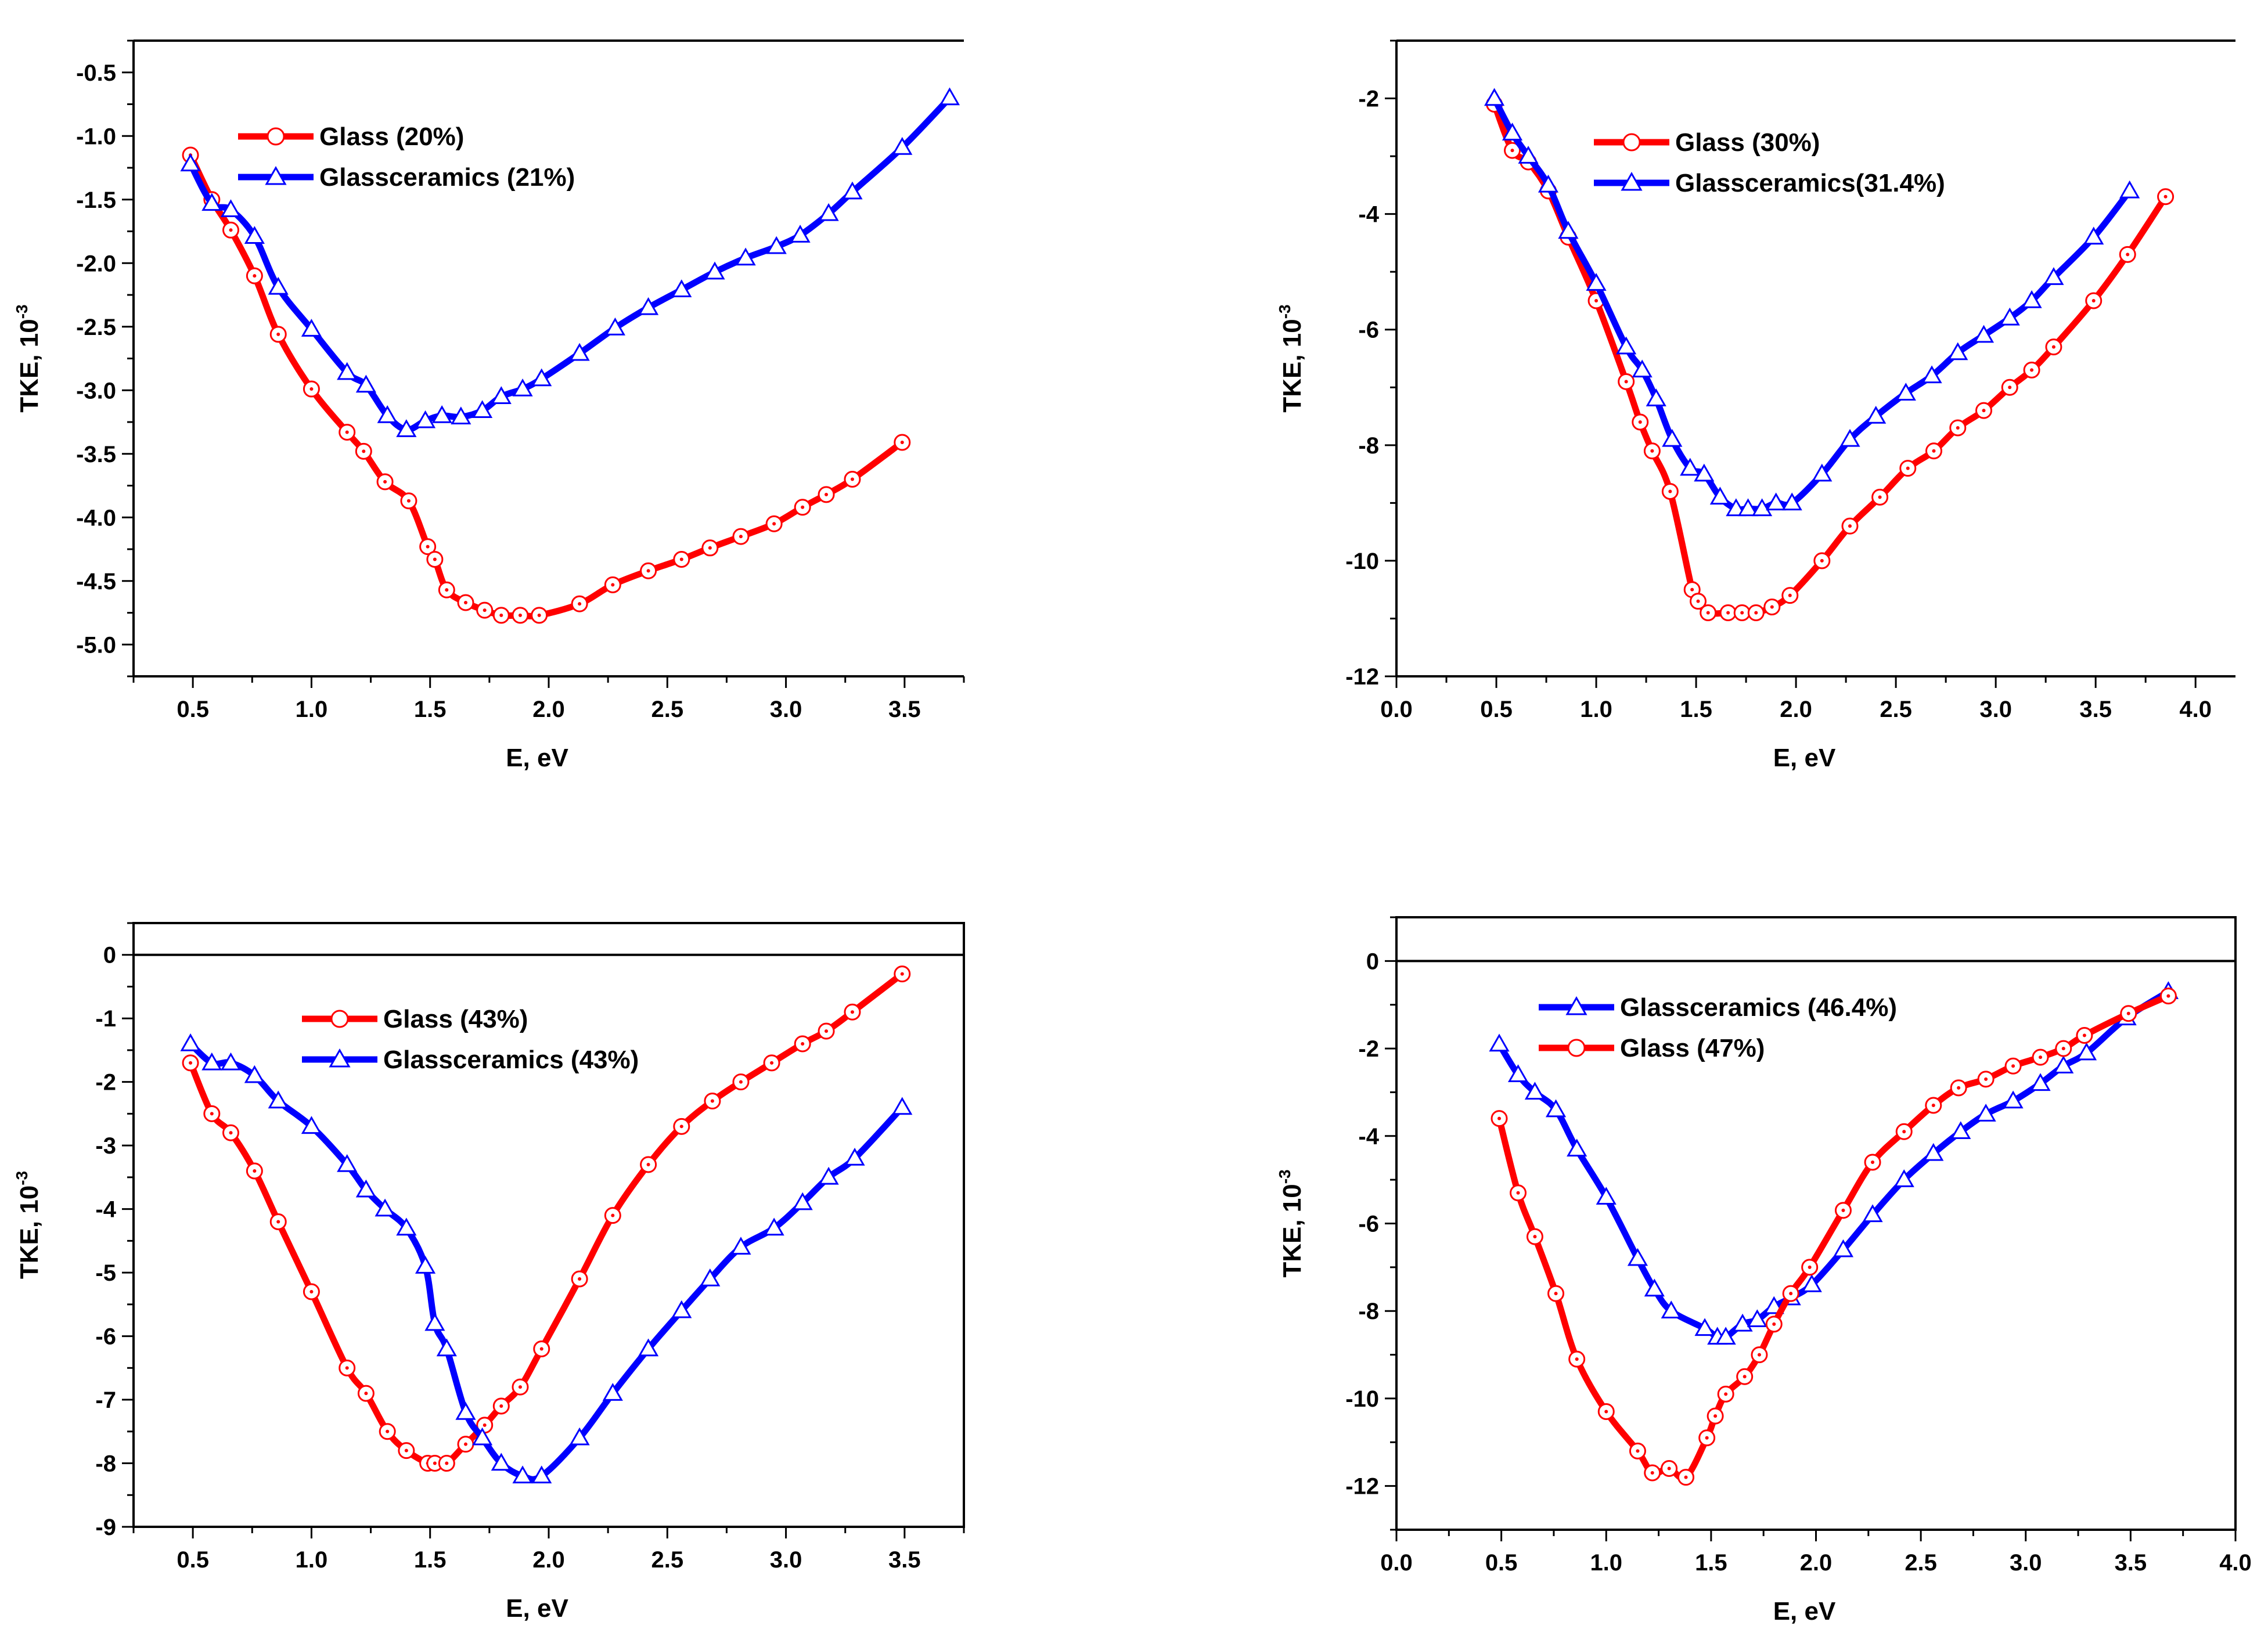 Image resolution: width=2268 pixels, height=1647 pixels. Describe the element at coordinates (391, 136) in the screenshot. I see `legend-label: Glass (20%)` at that location.